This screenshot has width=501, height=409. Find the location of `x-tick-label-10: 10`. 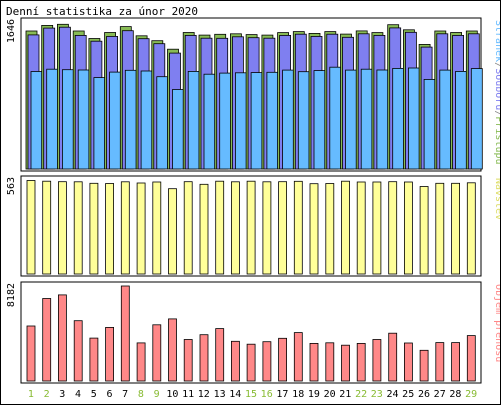

x-tick-label-10: 10 is located at coordinates (172, 394).